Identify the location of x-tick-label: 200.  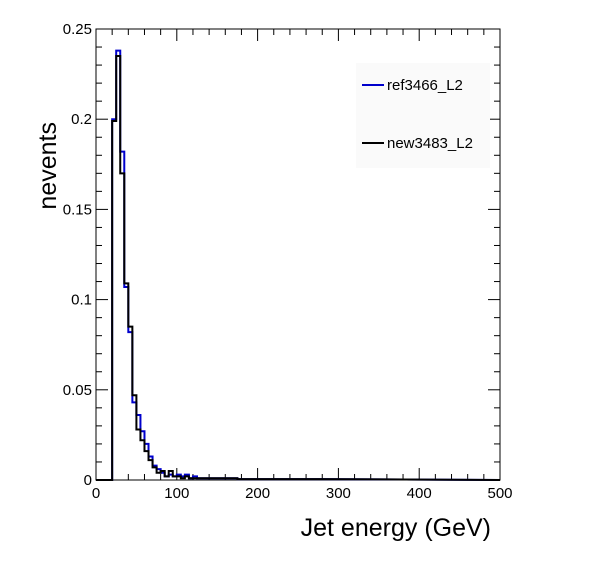
(257, 493).